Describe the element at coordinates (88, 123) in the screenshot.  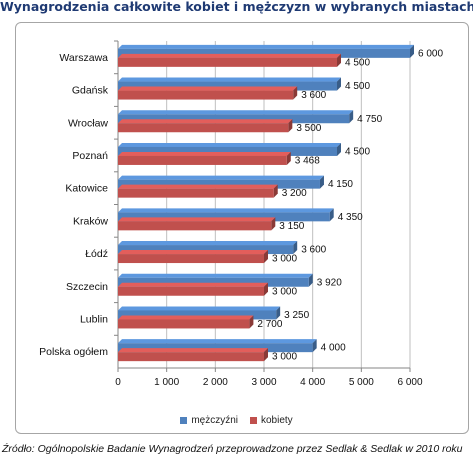
I see `category-label: Wrocław` at that location.